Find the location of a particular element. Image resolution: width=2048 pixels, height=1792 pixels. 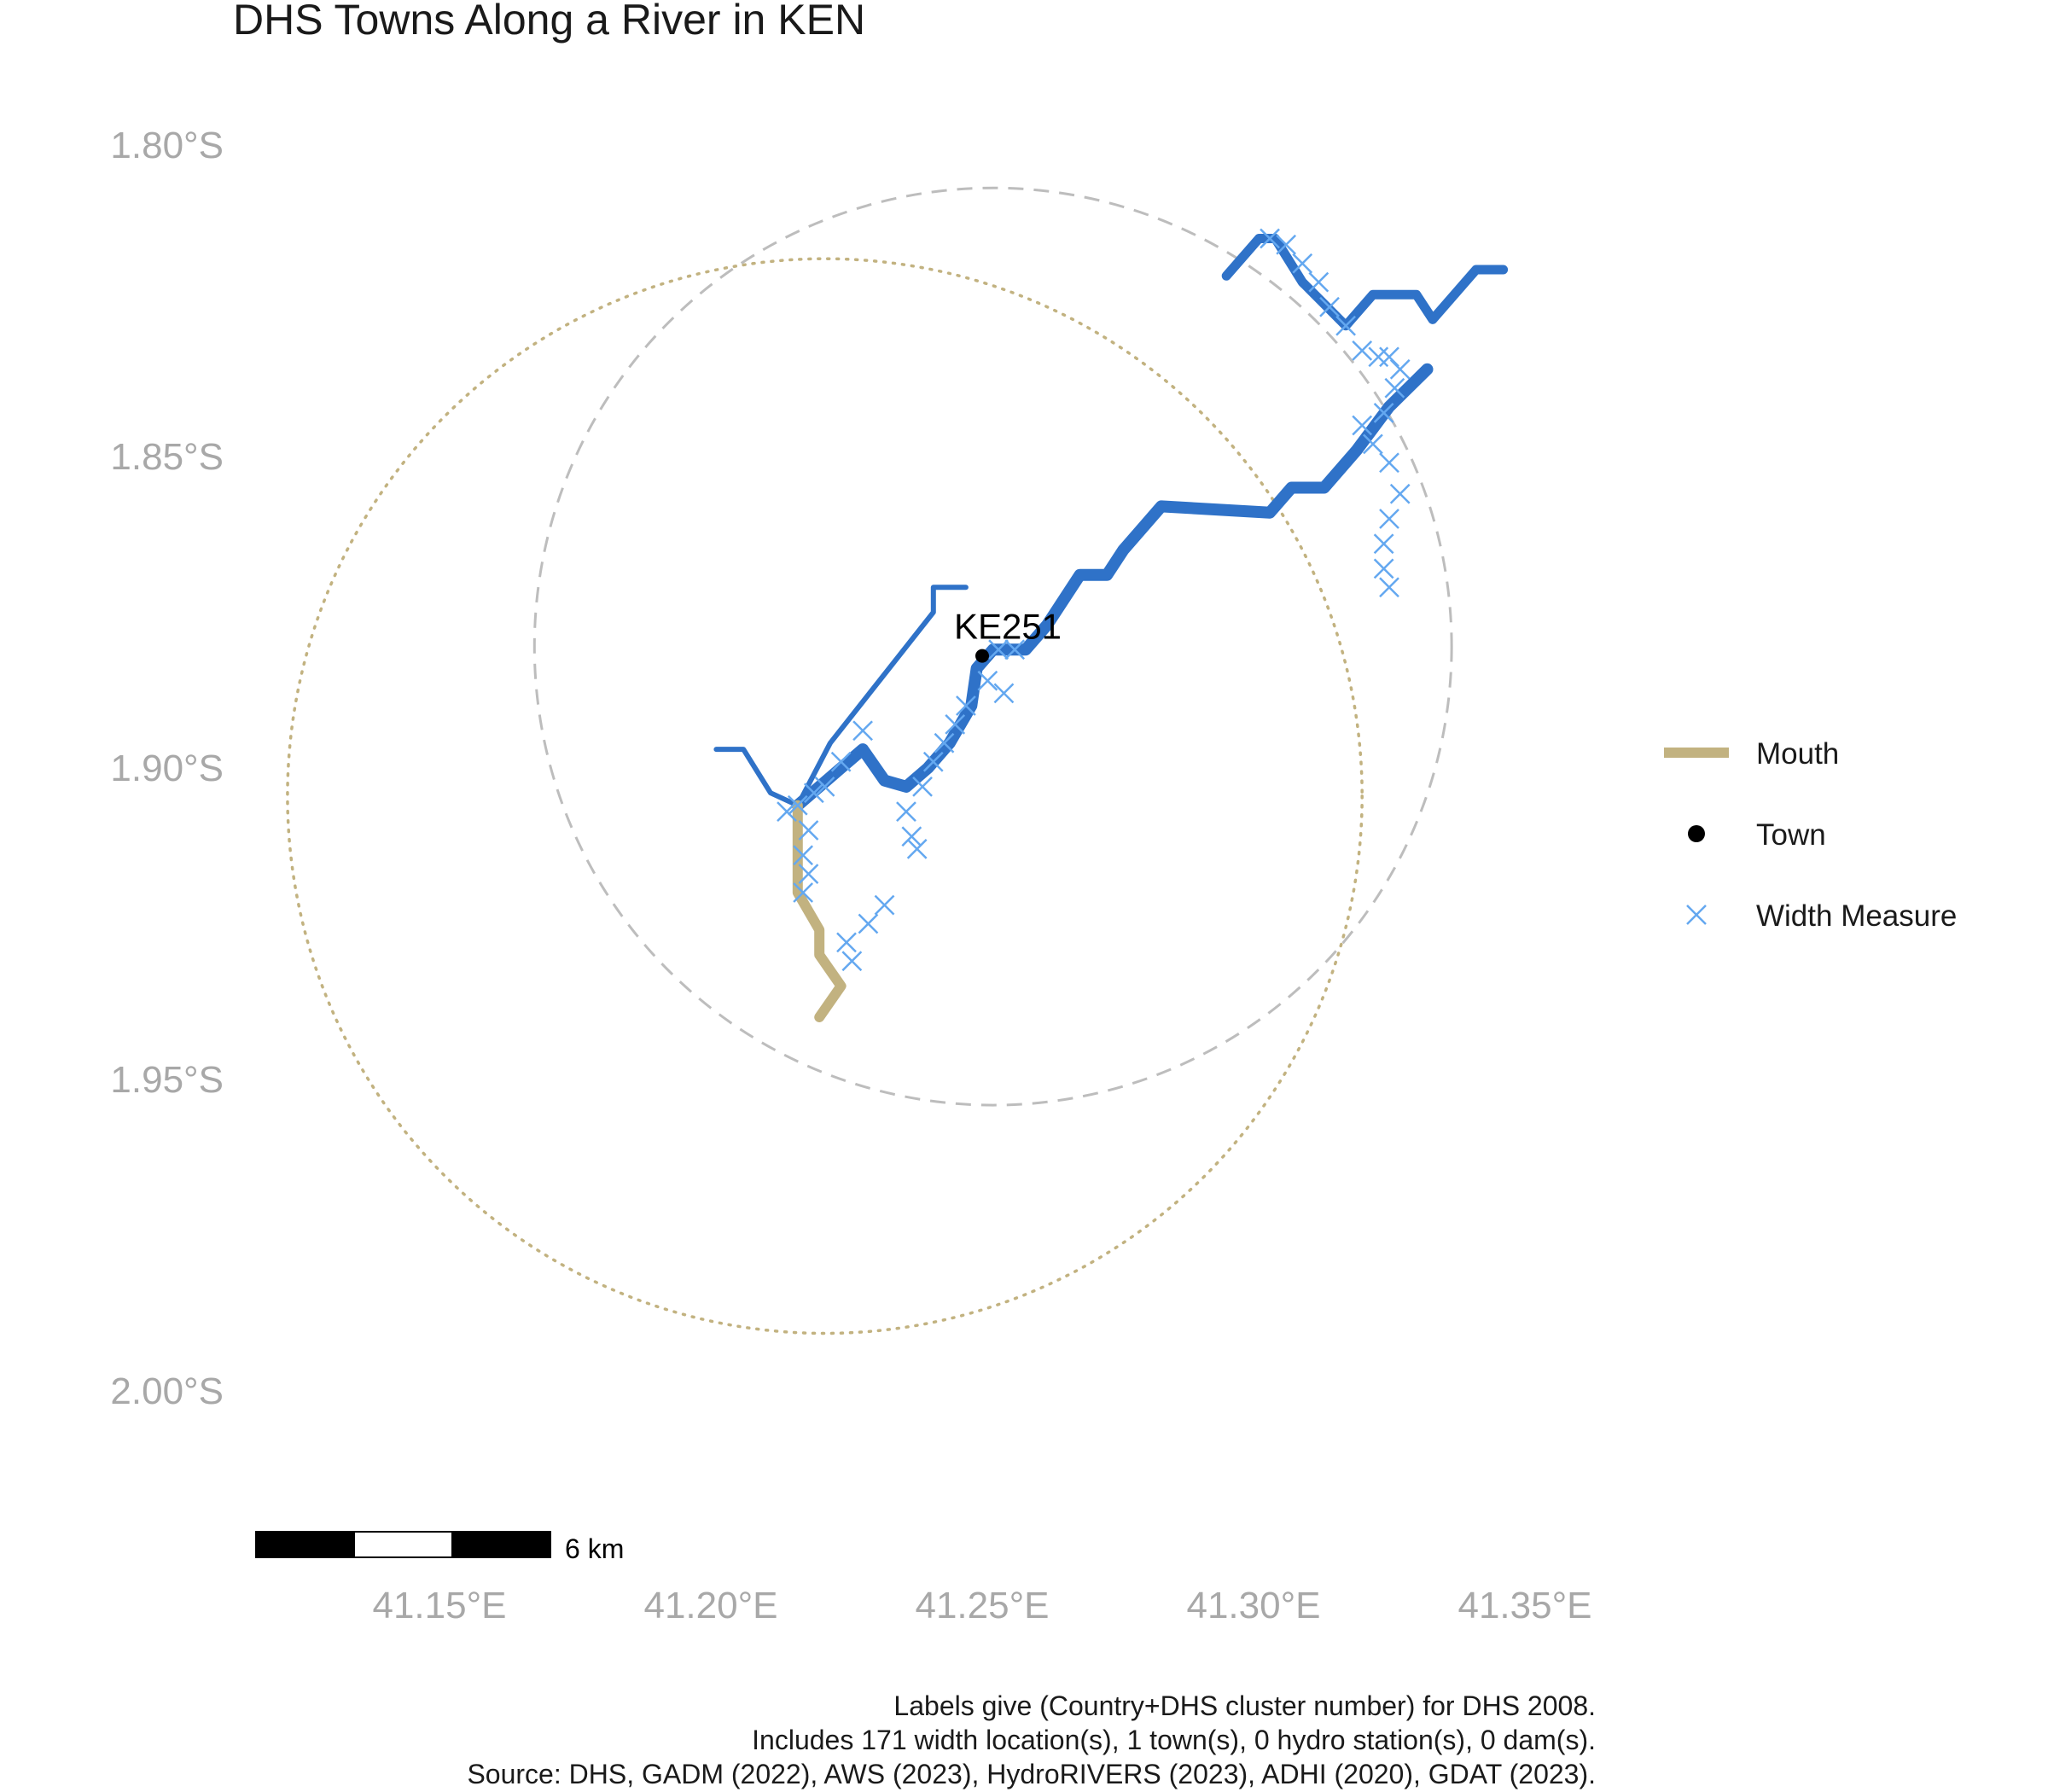

y-tick-label: 2.00°S is located at coordinates (167, 1391).